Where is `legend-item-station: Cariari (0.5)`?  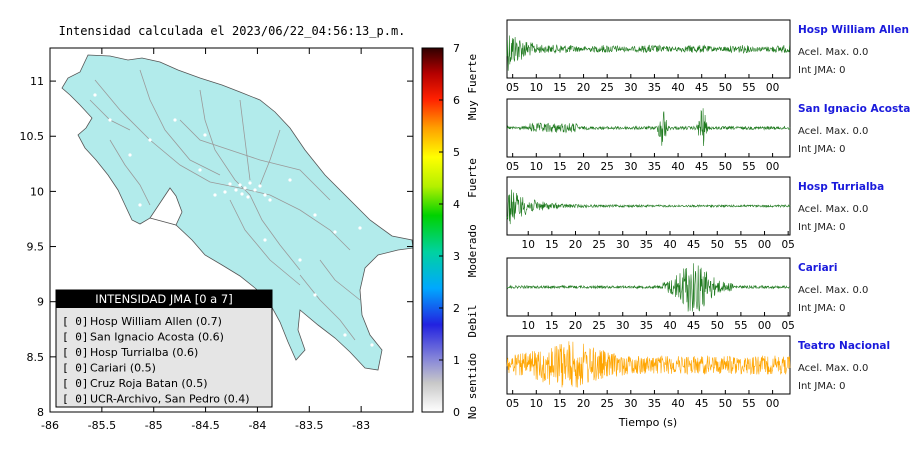
legend-item-station: Cariari (0.5) is located at coordinates (123, 368).